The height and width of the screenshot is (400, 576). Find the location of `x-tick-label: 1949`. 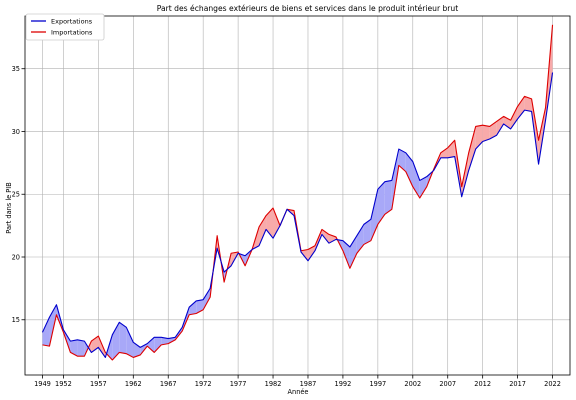

x-tick-label: 1949 is located at coordinates (42, 384).